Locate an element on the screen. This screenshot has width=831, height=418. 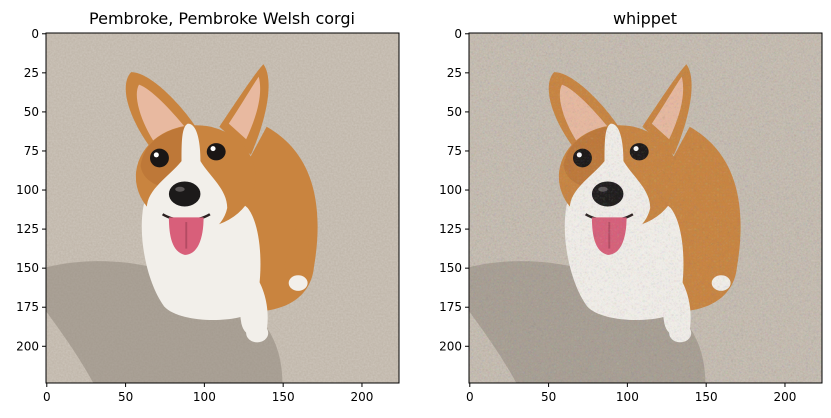
y-tick-label-left: 200 is located at coordinates (27, 346).